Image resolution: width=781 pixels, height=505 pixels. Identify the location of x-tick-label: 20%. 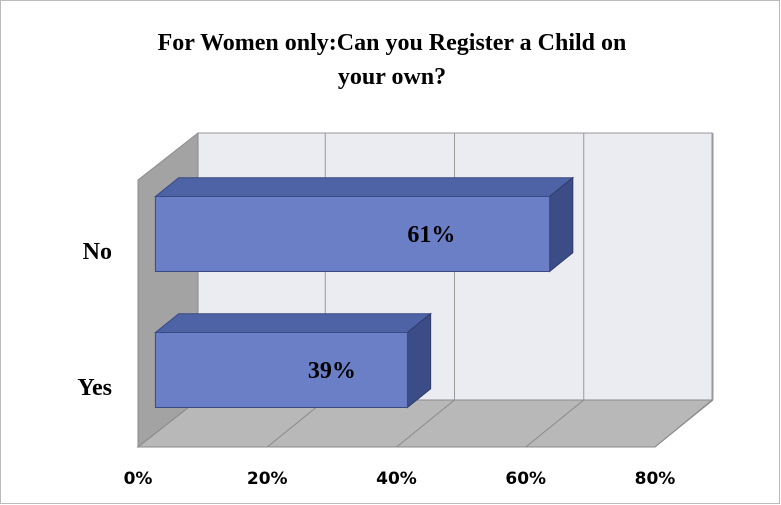
(267, 479).